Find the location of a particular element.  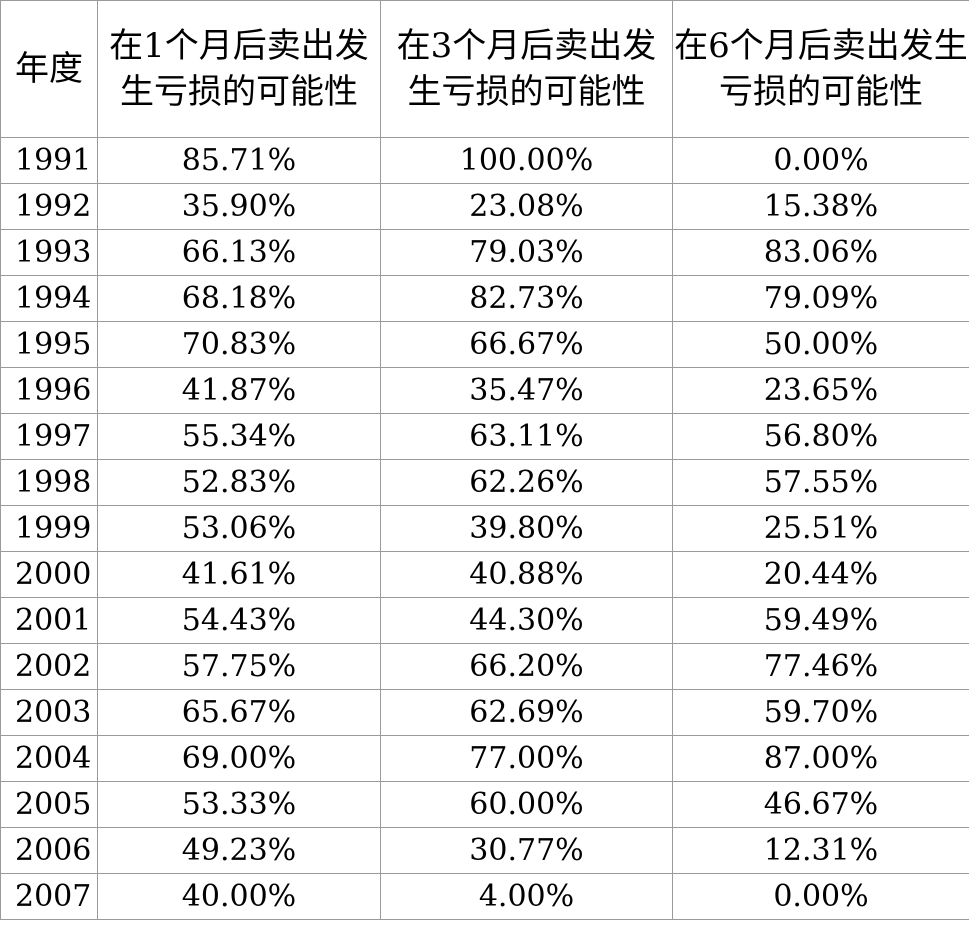

loss-6-month-cell: 79.09% is located at coordinates (820, 298).